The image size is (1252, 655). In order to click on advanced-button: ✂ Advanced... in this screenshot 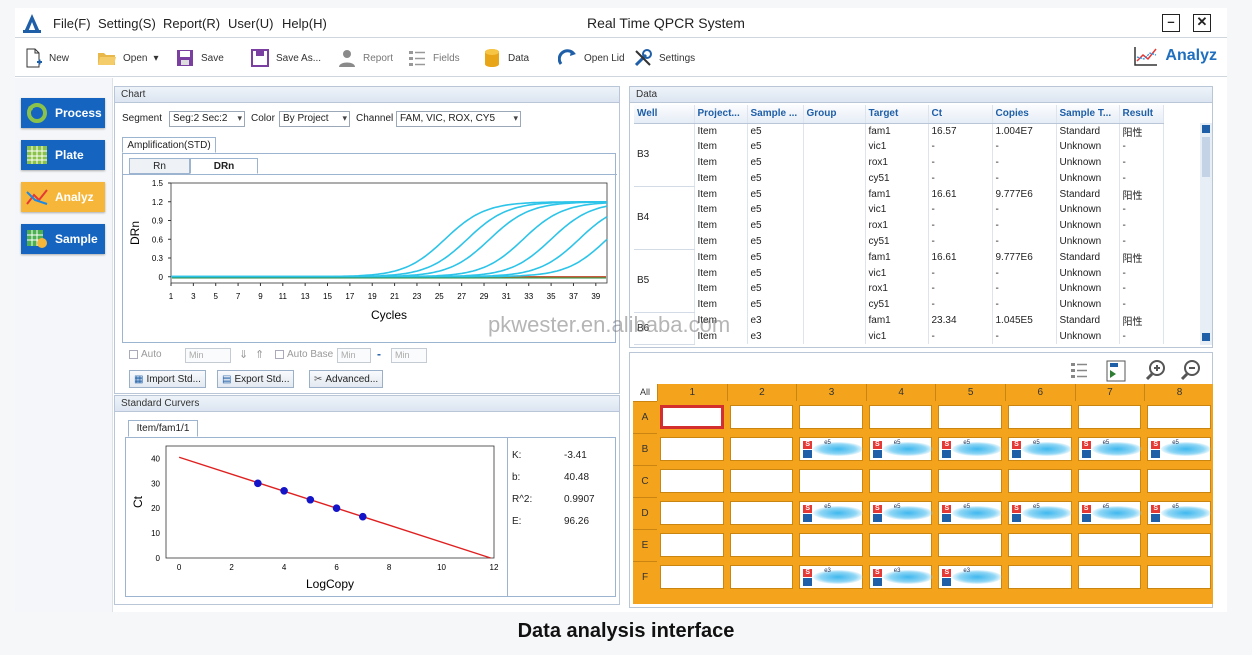, I will do `click(346, 379)`.